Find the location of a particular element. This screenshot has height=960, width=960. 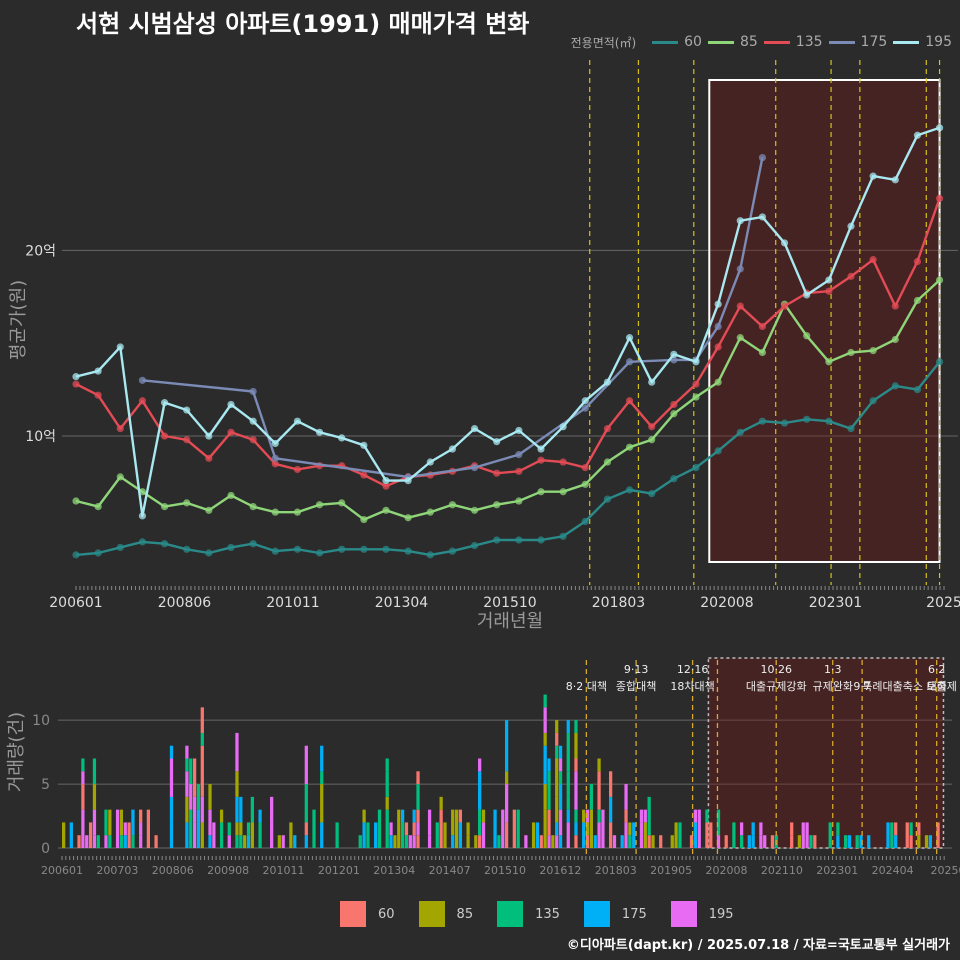

policy-label-bottom: 8·2 대책 is located at coordinates (586, 686).